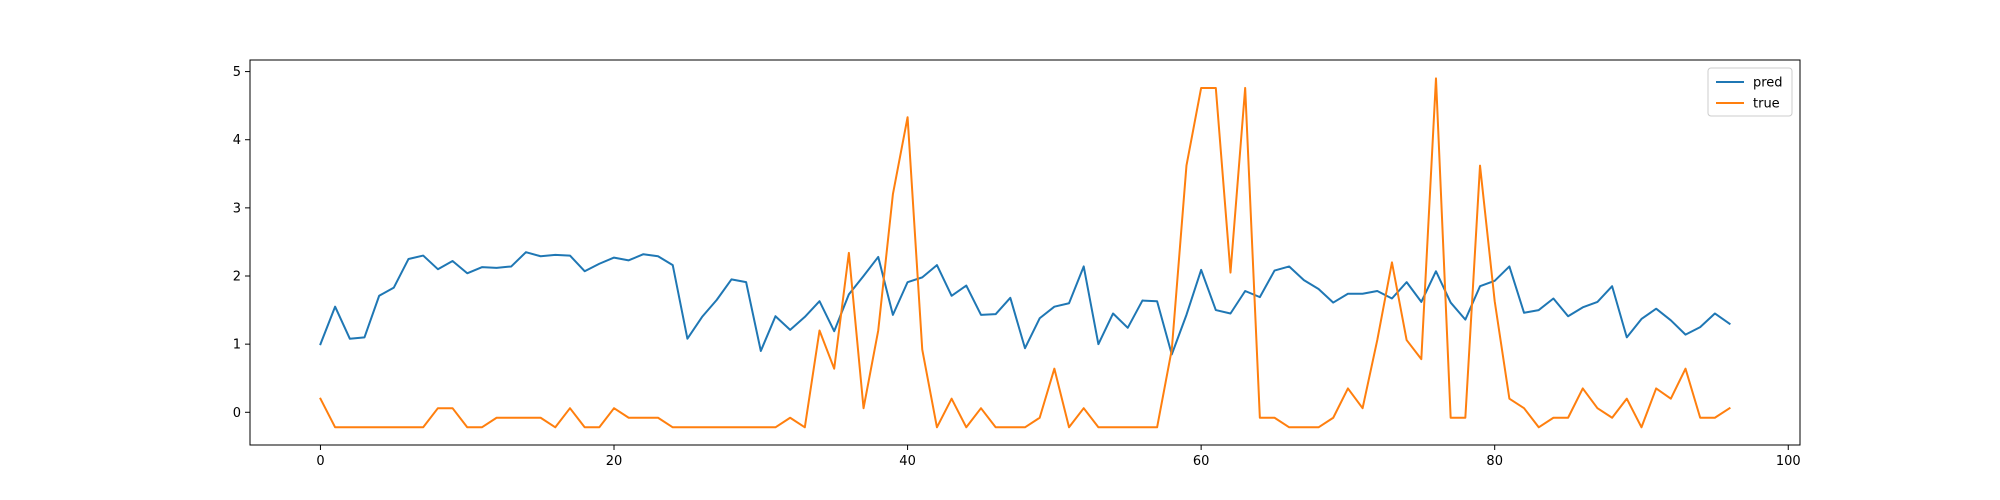 This screenshot has height=500, width=2000. What do you see at coordinates (1788, 461) in the screenshot?
I see `x-tick-label: 100` at bounding box center [1788, 461].